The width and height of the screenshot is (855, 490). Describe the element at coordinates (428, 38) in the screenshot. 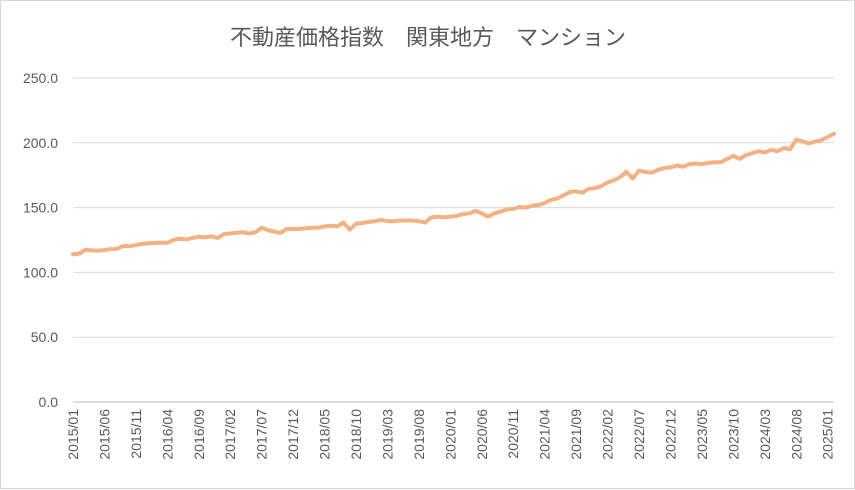

I see `chart-title: 不動産価格指数 関東地方 マンション` at that location.